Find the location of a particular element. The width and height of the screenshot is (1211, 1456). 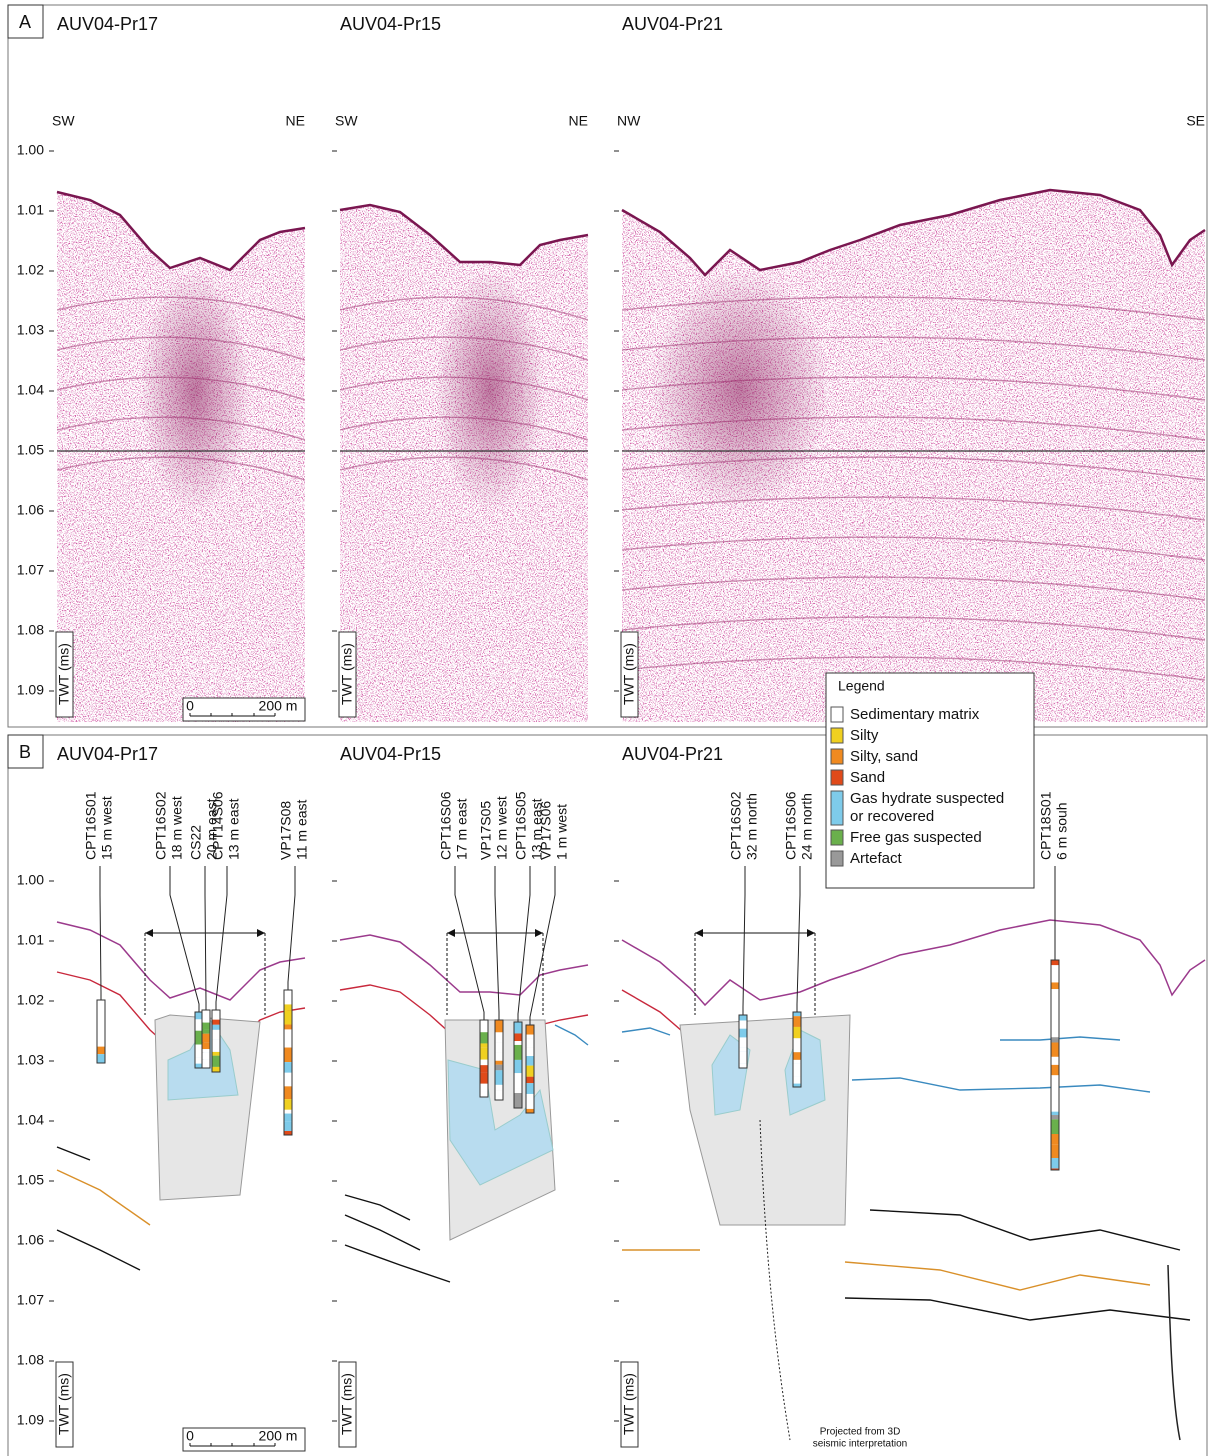

seafloor-interp is located at coordinates (913, 963).